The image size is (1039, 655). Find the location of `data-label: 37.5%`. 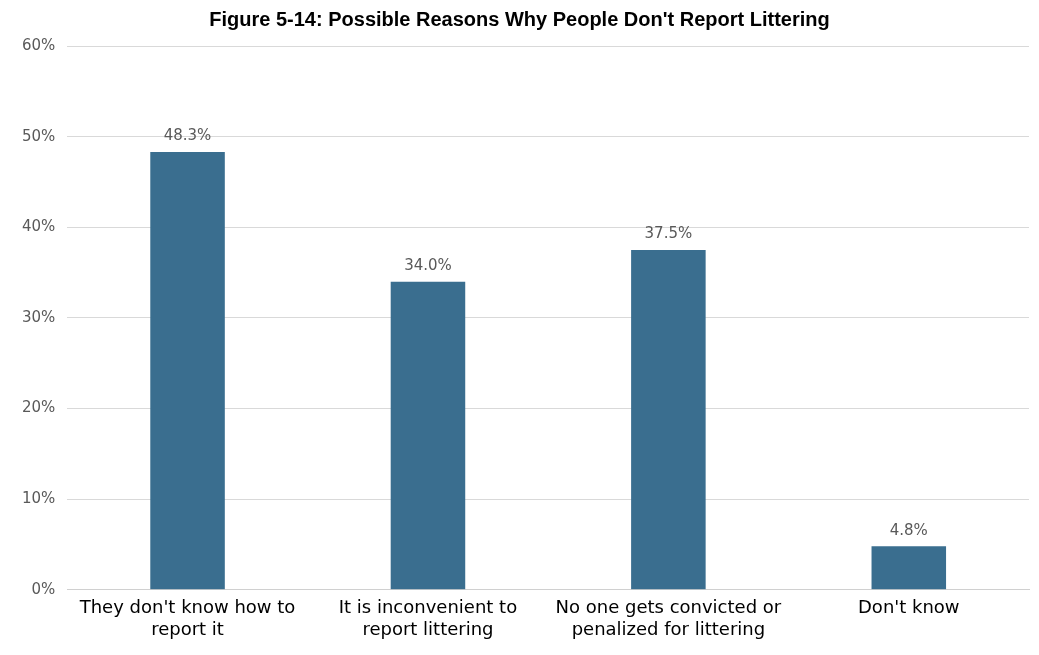

data-label: 37.5% is located at coordinates (668, 233).